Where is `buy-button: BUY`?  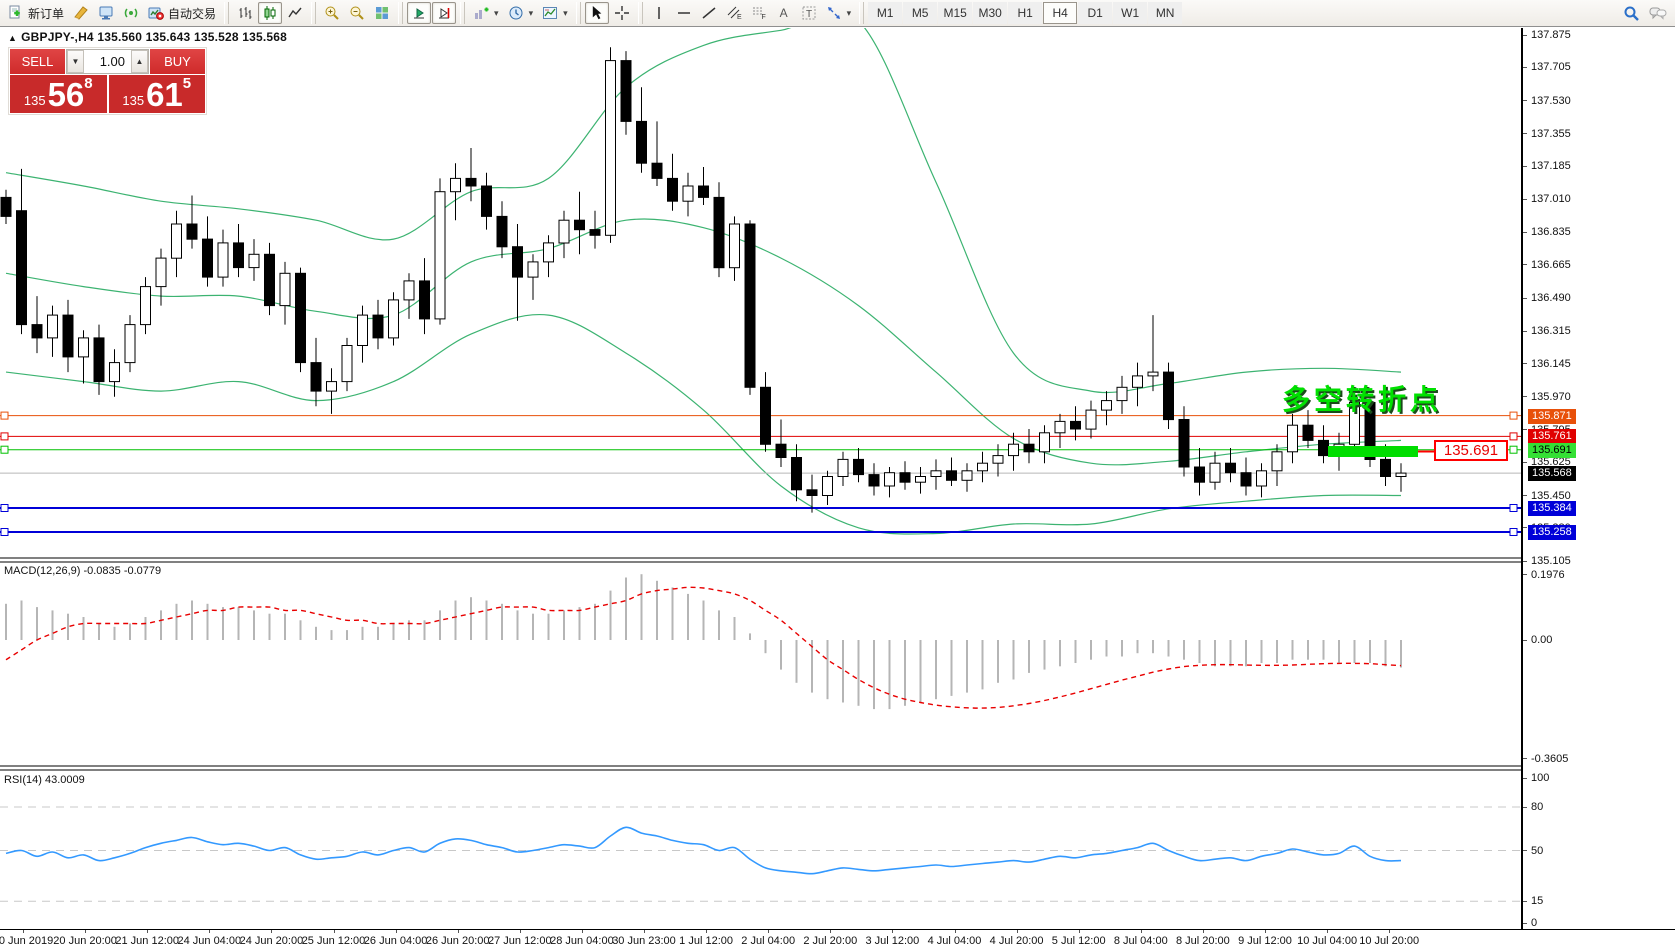
buy-button: BUY is located at coordinates (177, 61).